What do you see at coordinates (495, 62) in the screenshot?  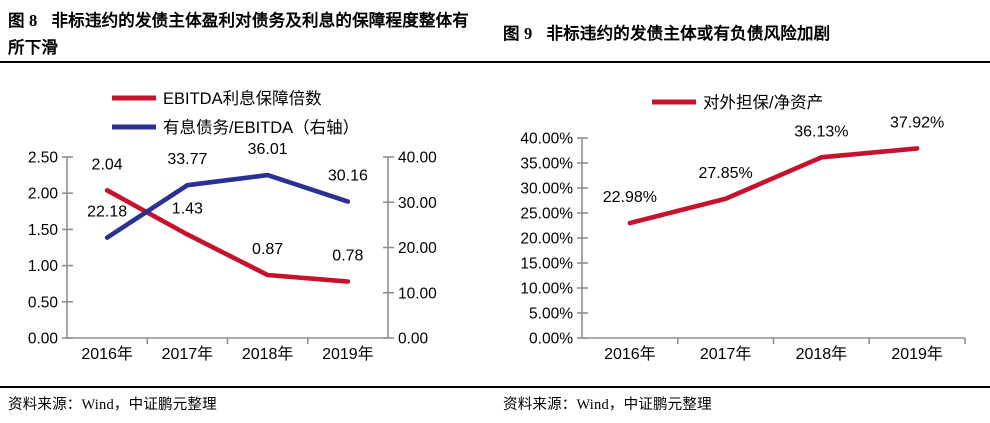 I see `header-divider` at bounding box center [495, 62].